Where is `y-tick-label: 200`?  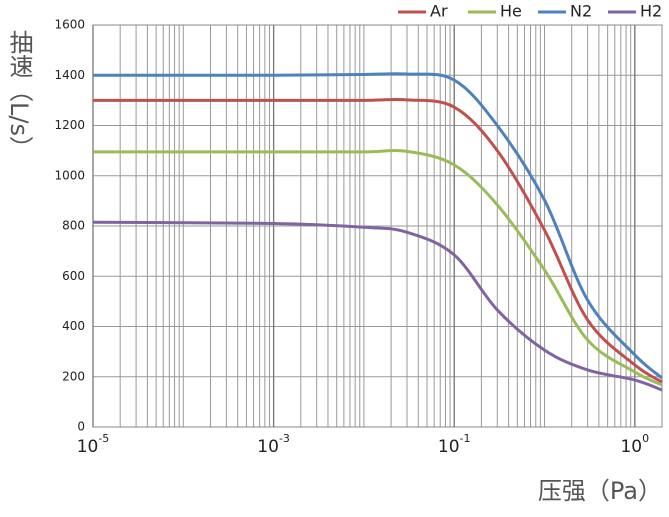
y-tick-label: 200 is located at coordinates (73, 376).